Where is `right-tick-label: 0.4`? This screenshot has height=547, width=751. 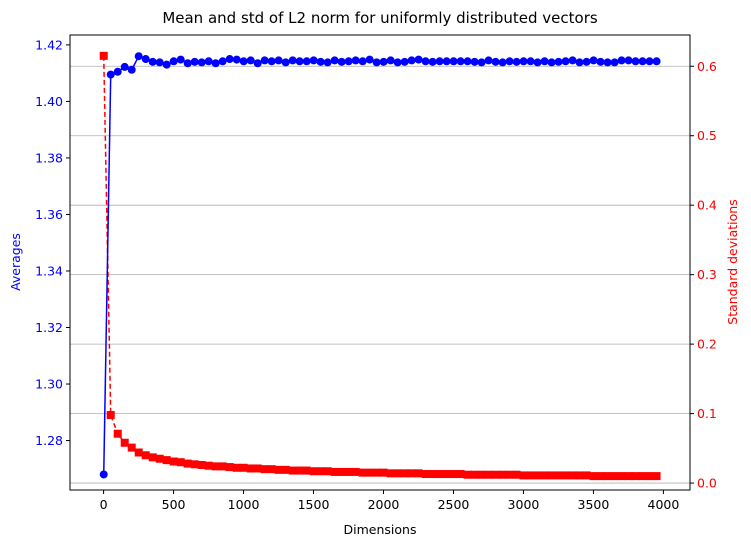 right-tick-label: 0.4 is located at coordinates (707, 205).